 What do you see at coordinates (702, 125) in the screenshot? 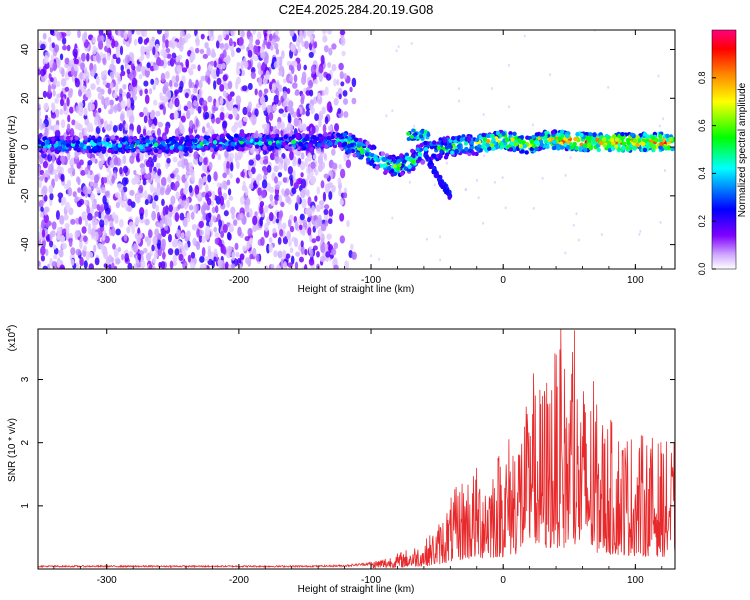
I see `colorbar-tick-label: 0.6` at bounding box center [702, 125].